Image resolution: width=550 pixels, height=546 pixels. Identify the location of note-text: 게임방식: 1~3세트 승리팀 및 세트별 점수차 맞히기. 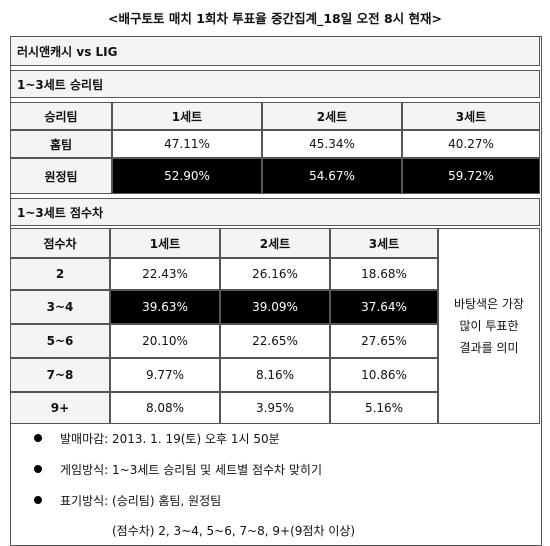
(191, 470).